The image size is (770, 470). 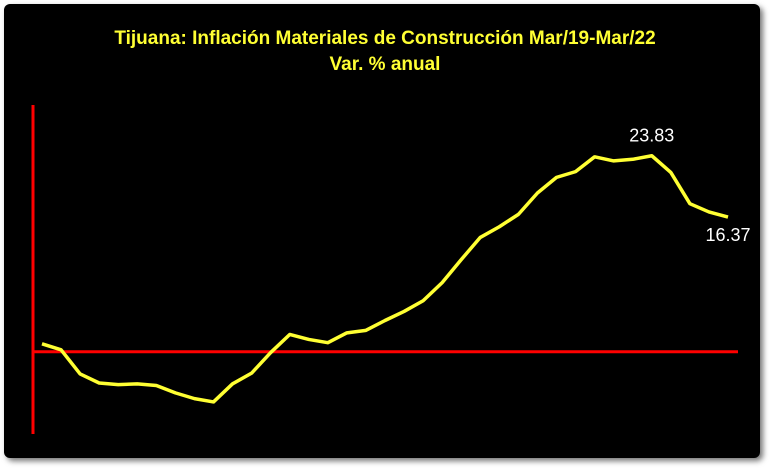 I want to click on data-label: 16.37, so click(x=727, y=235).